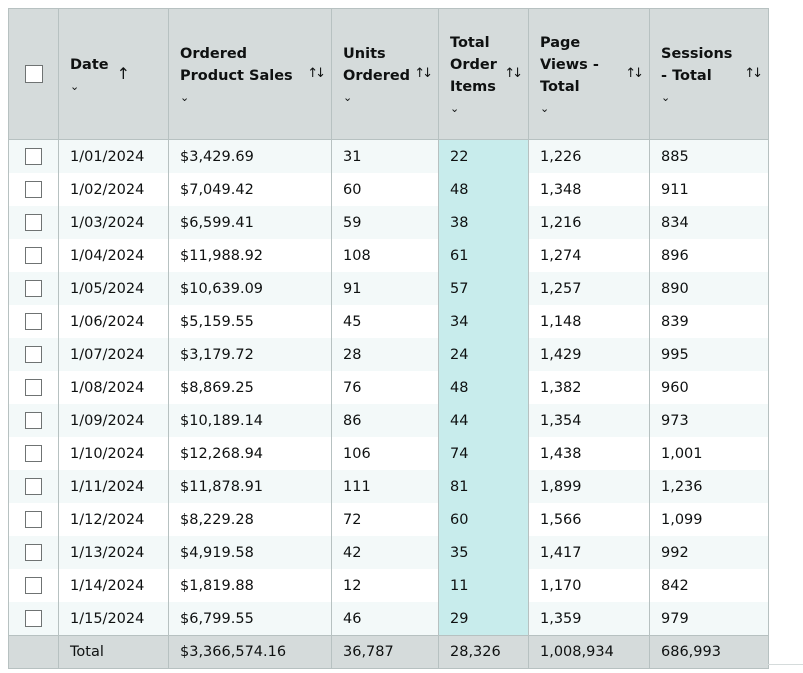 The image size is (803, 673). I want to click on cell-units-ordered: 46, so click(385, 619).